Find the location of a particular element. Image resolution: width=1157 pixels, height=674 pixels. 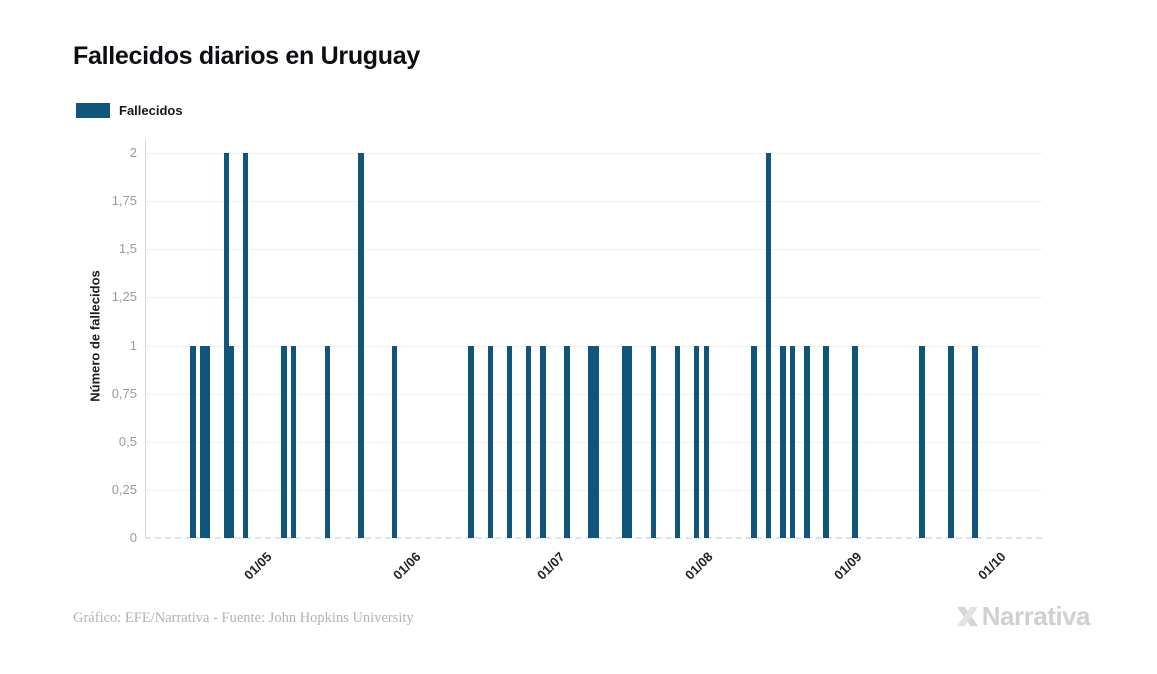

y-tick-label: 1,5 is located at coordinates (127, 249).